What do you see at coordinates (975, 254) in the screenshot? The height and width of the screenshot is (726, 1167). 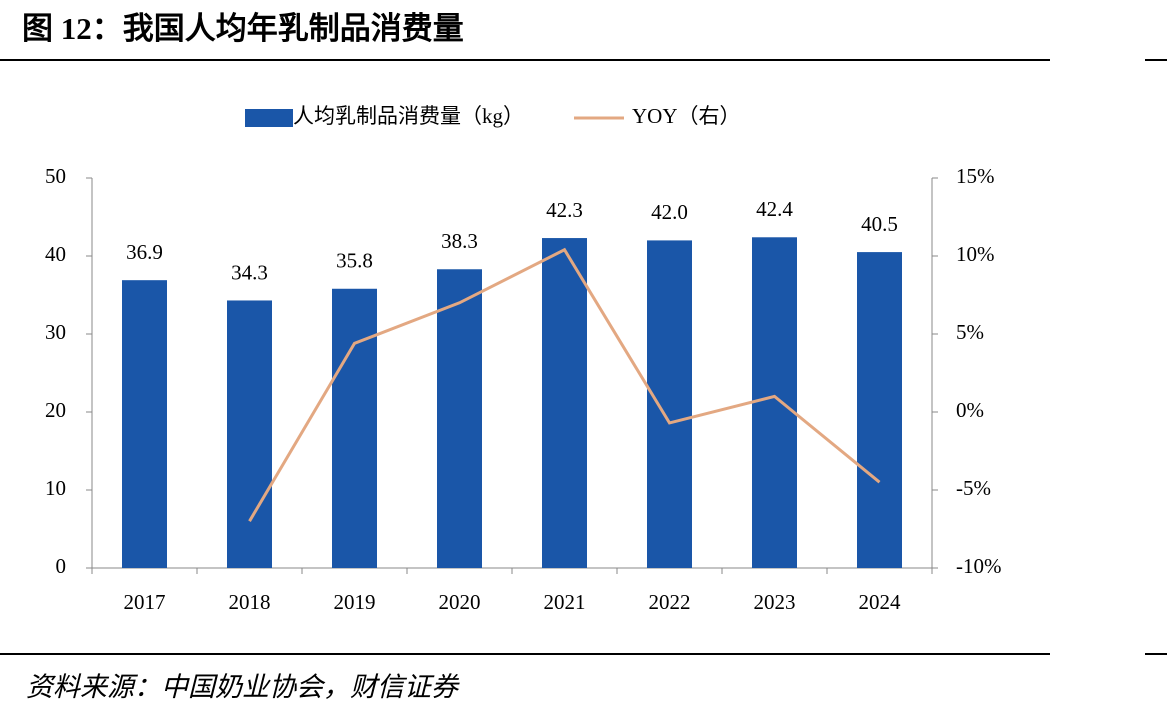 I see `y2-tick-label: 10%` at bounding box center [975, 254].